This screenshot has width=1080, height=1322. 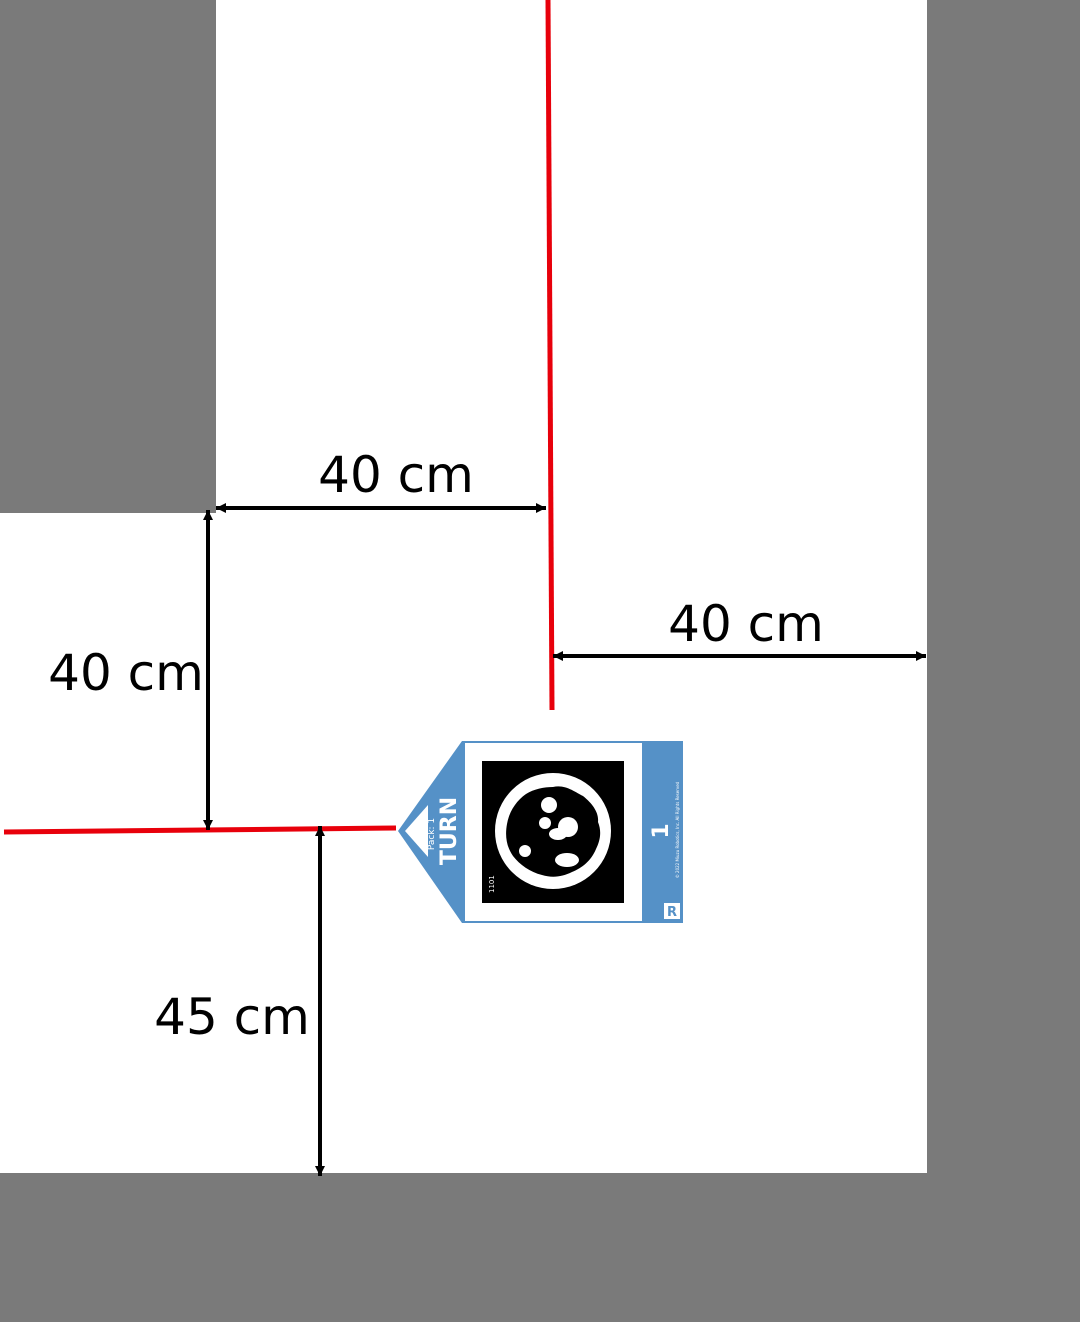 What do you see at coordinates (492, 884) in the screenshot?
I see `card-code: 1101` at bounding box center [492, 884].